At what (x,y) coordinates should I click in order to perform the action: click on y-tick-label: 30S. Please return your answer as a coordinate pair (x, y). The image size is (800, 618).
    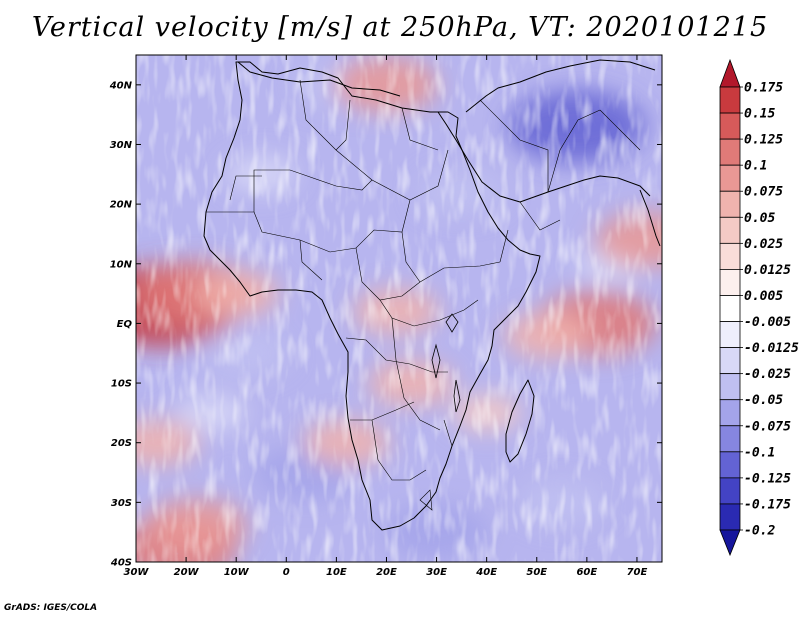
    Looking at the image, I should click on (121, 503).